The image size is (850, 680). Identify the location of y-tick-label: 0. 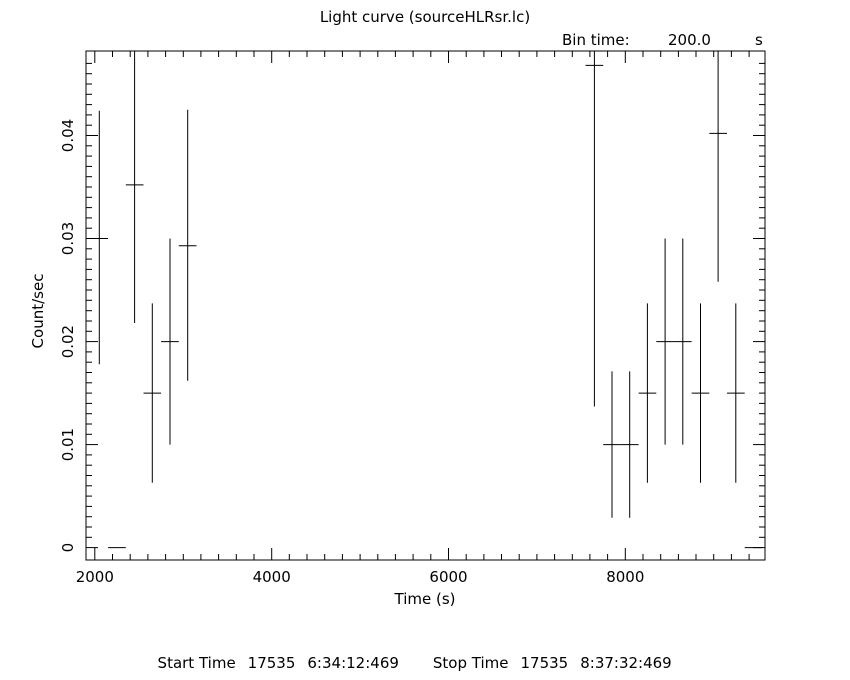
(68, 548).